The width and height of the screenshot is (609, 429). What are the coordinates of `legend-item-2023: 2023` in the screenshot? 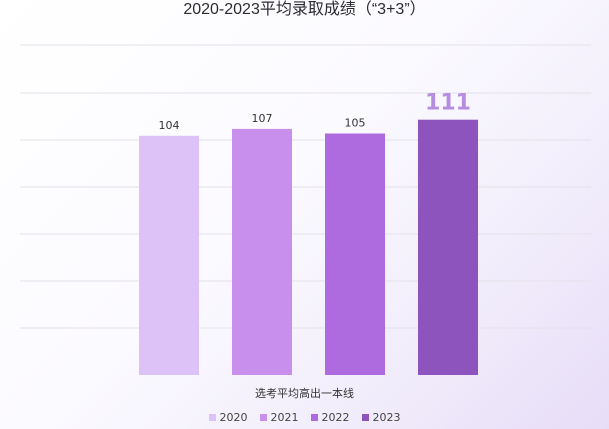 It's located at (381, 417).